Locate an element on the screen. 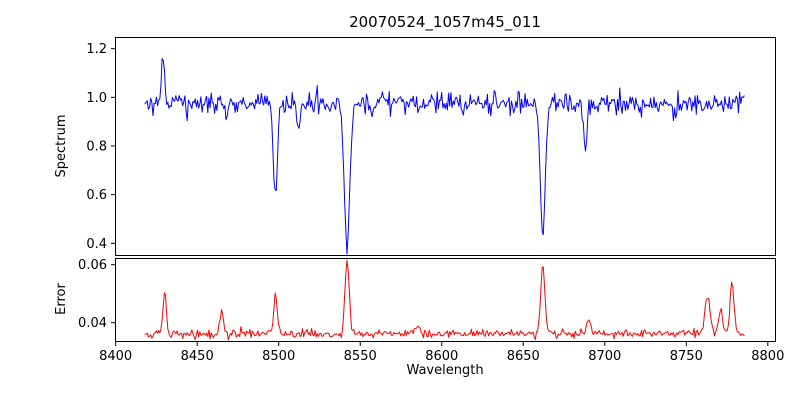 This screenshot has width=800, height=400. spectrum-ytick-label: 0.6 is located at coordinates (96, 195).